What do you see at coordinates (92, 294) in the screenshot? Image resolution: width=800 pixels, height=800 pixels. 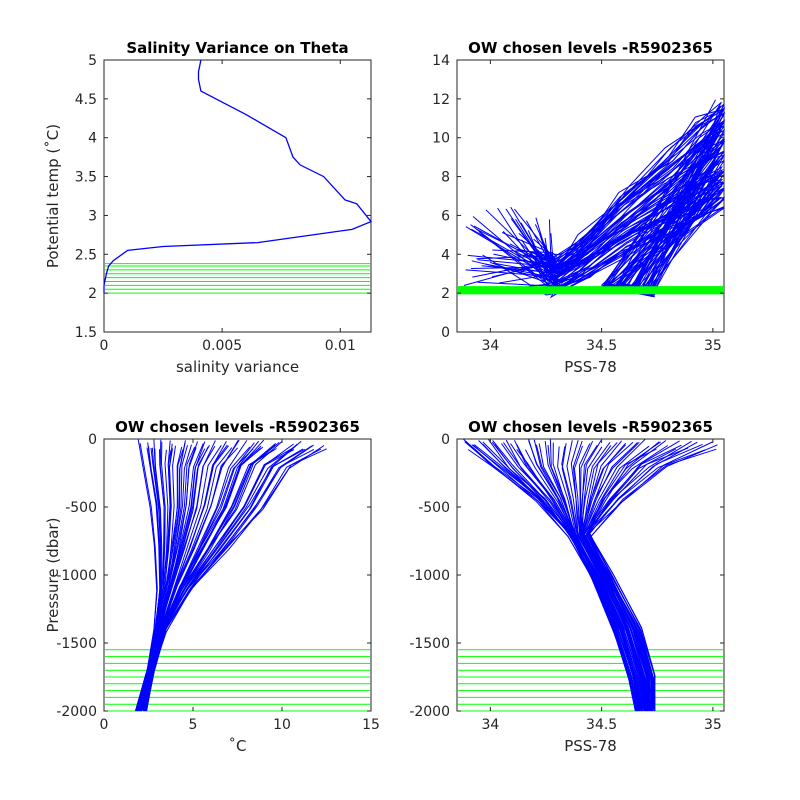 I see `y-tick-label-0-1: 2` at bounding box center [92, 294].